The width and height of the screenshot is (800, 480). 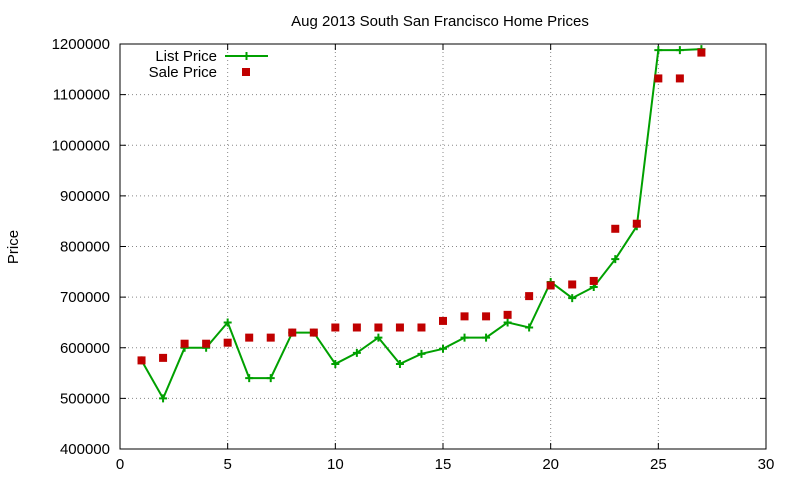 What do you see at coordinates (85, 348) in the screenshot?
I see `y-tick-label: 600000` at bounding box center [85, 348].